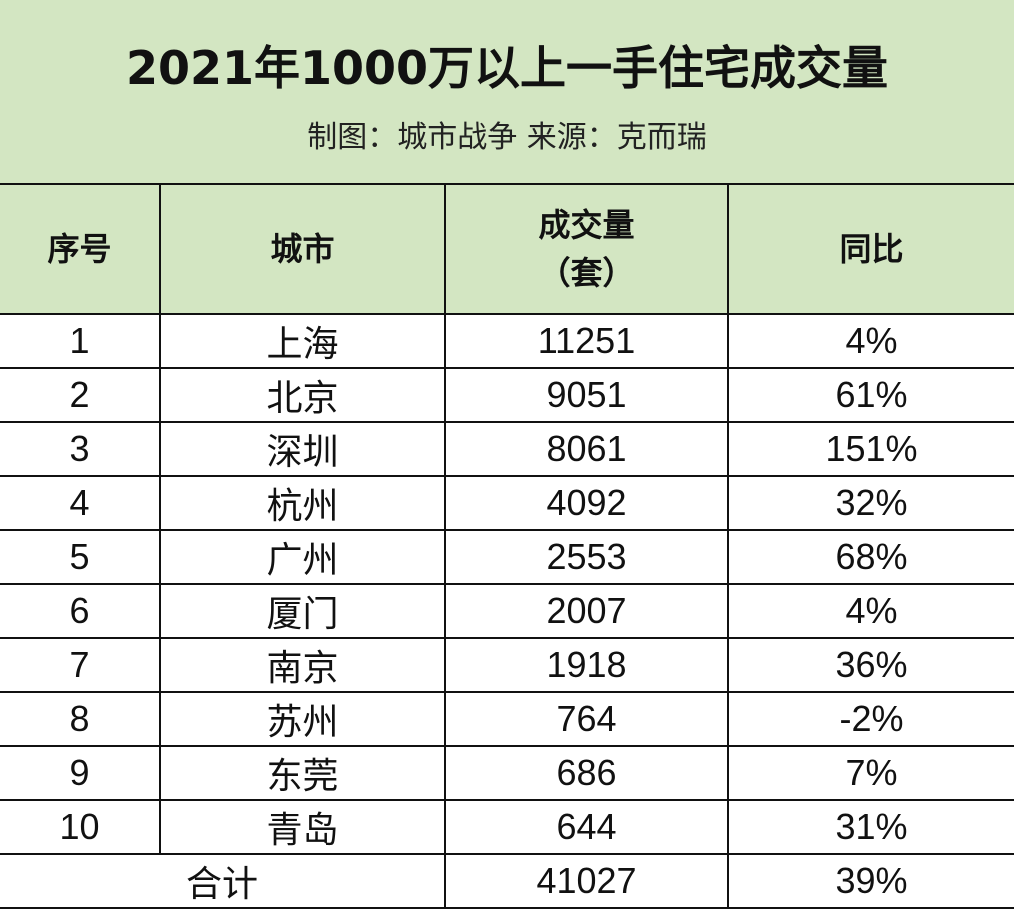 The height and width of the screenshot is (909, 1014). I want to click on table-row: 6 厦门 2007 4%, so click(507, 611).